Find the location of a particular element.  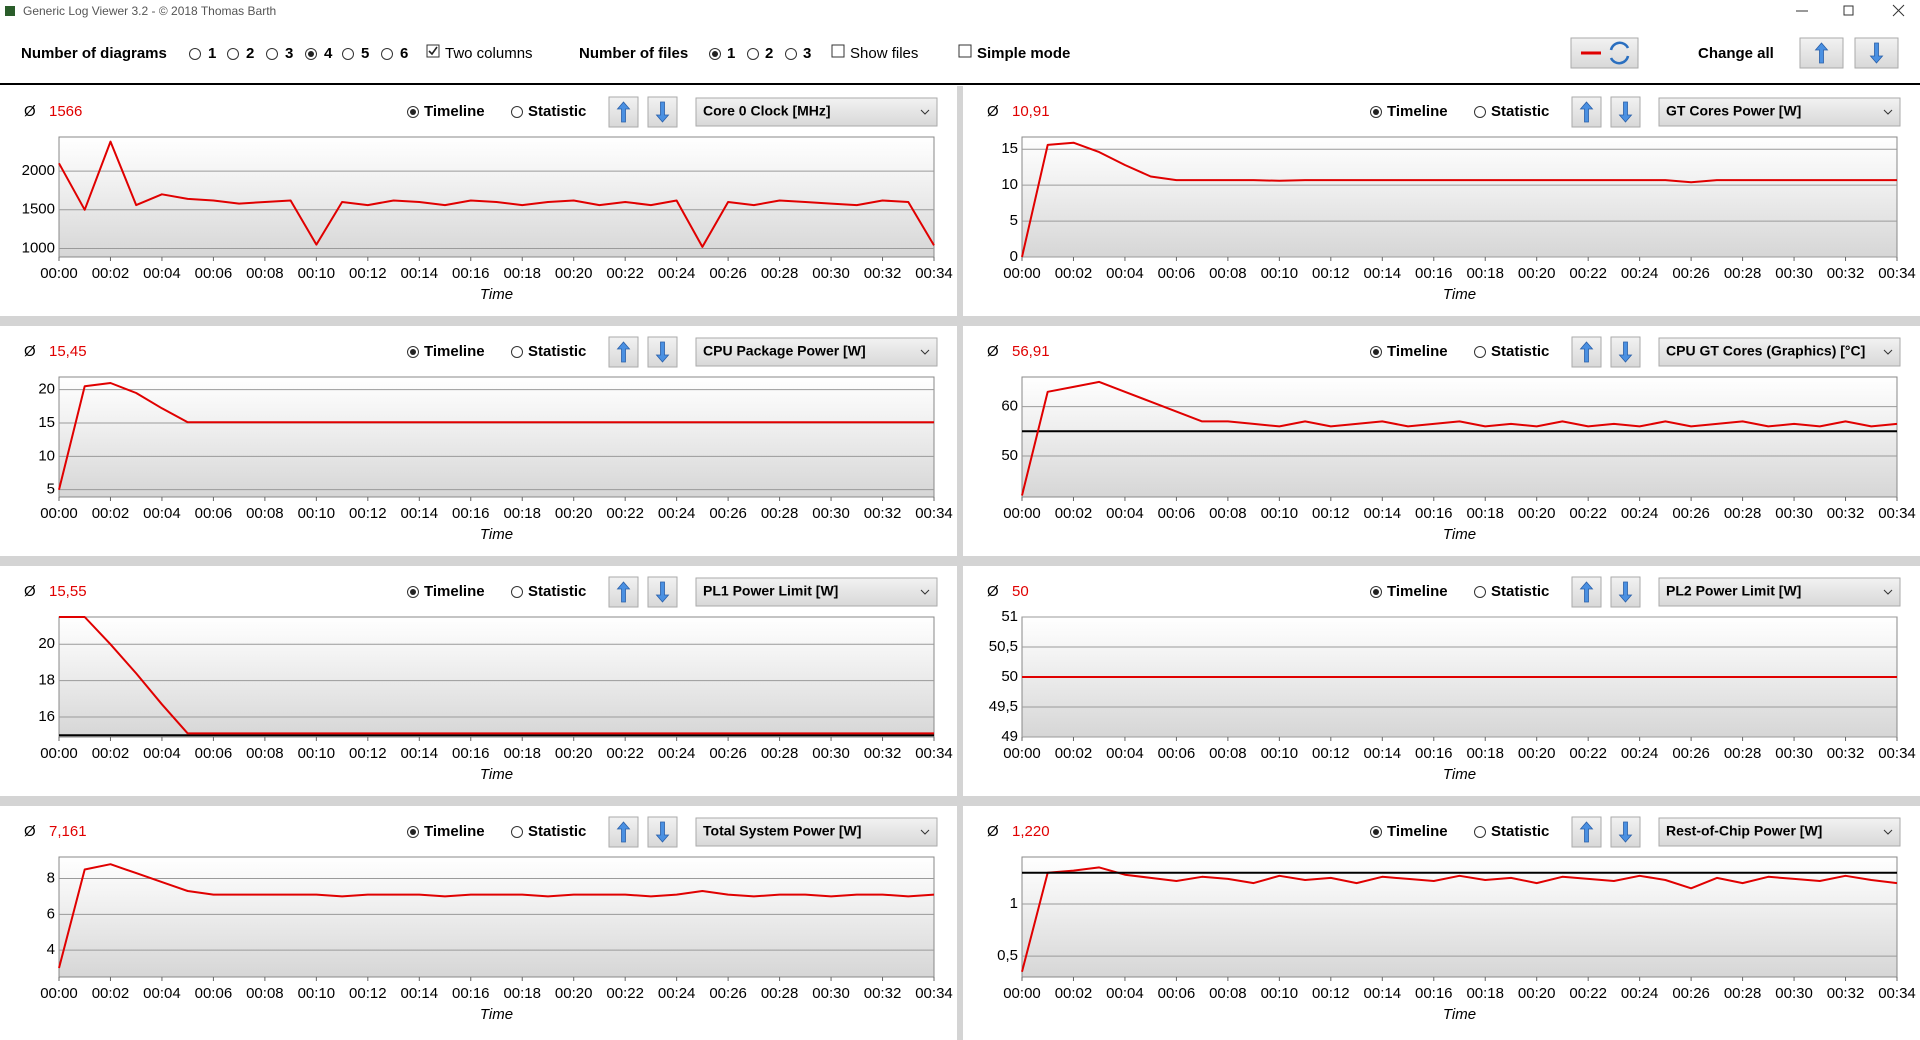

x-tick-label: 00:12 is located at coordinates (368, 513).